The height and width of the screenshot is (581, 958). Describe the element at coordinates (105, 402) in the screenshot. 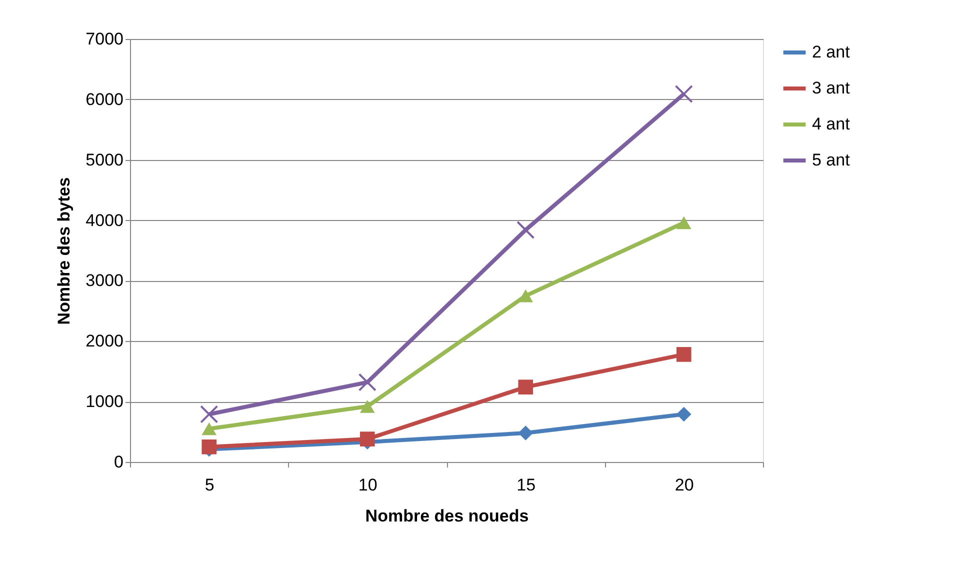

I see `y-tick-label: 1000` at that location.